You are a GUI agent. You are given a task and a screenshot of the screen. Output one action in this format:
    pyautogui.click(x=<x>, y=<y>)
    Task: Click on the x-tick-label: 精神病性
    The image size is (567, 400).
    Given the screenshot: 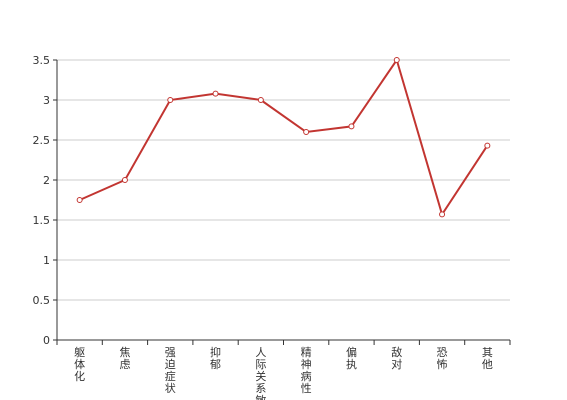 What is the action you would take?
    pyautogui.click(x=306, y=370)
    